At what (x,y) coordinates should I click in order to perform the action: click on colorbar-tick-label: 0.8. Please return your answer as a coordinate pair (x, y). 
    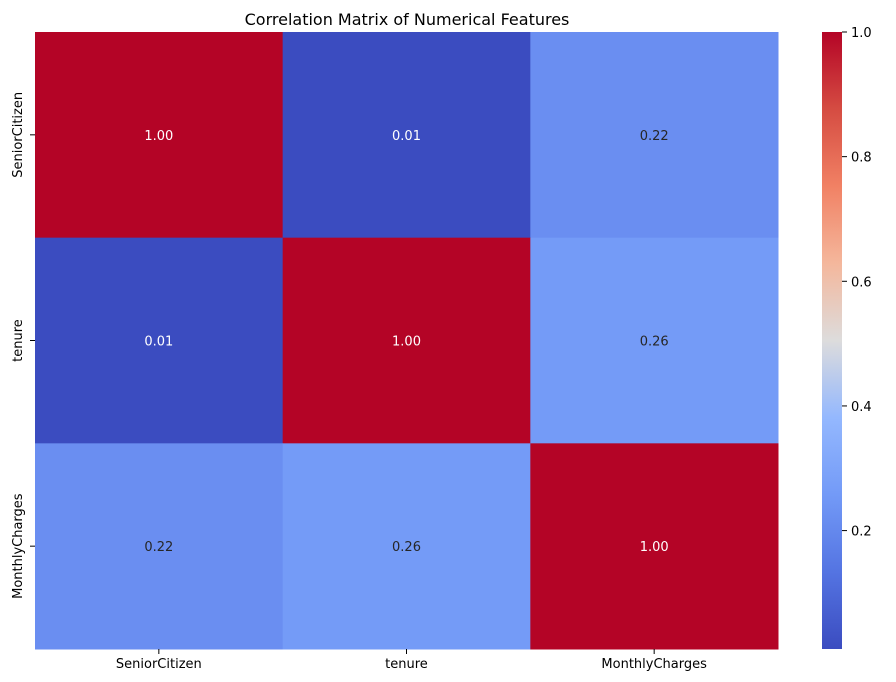
    Looking at the image, I should click on (861, 158).